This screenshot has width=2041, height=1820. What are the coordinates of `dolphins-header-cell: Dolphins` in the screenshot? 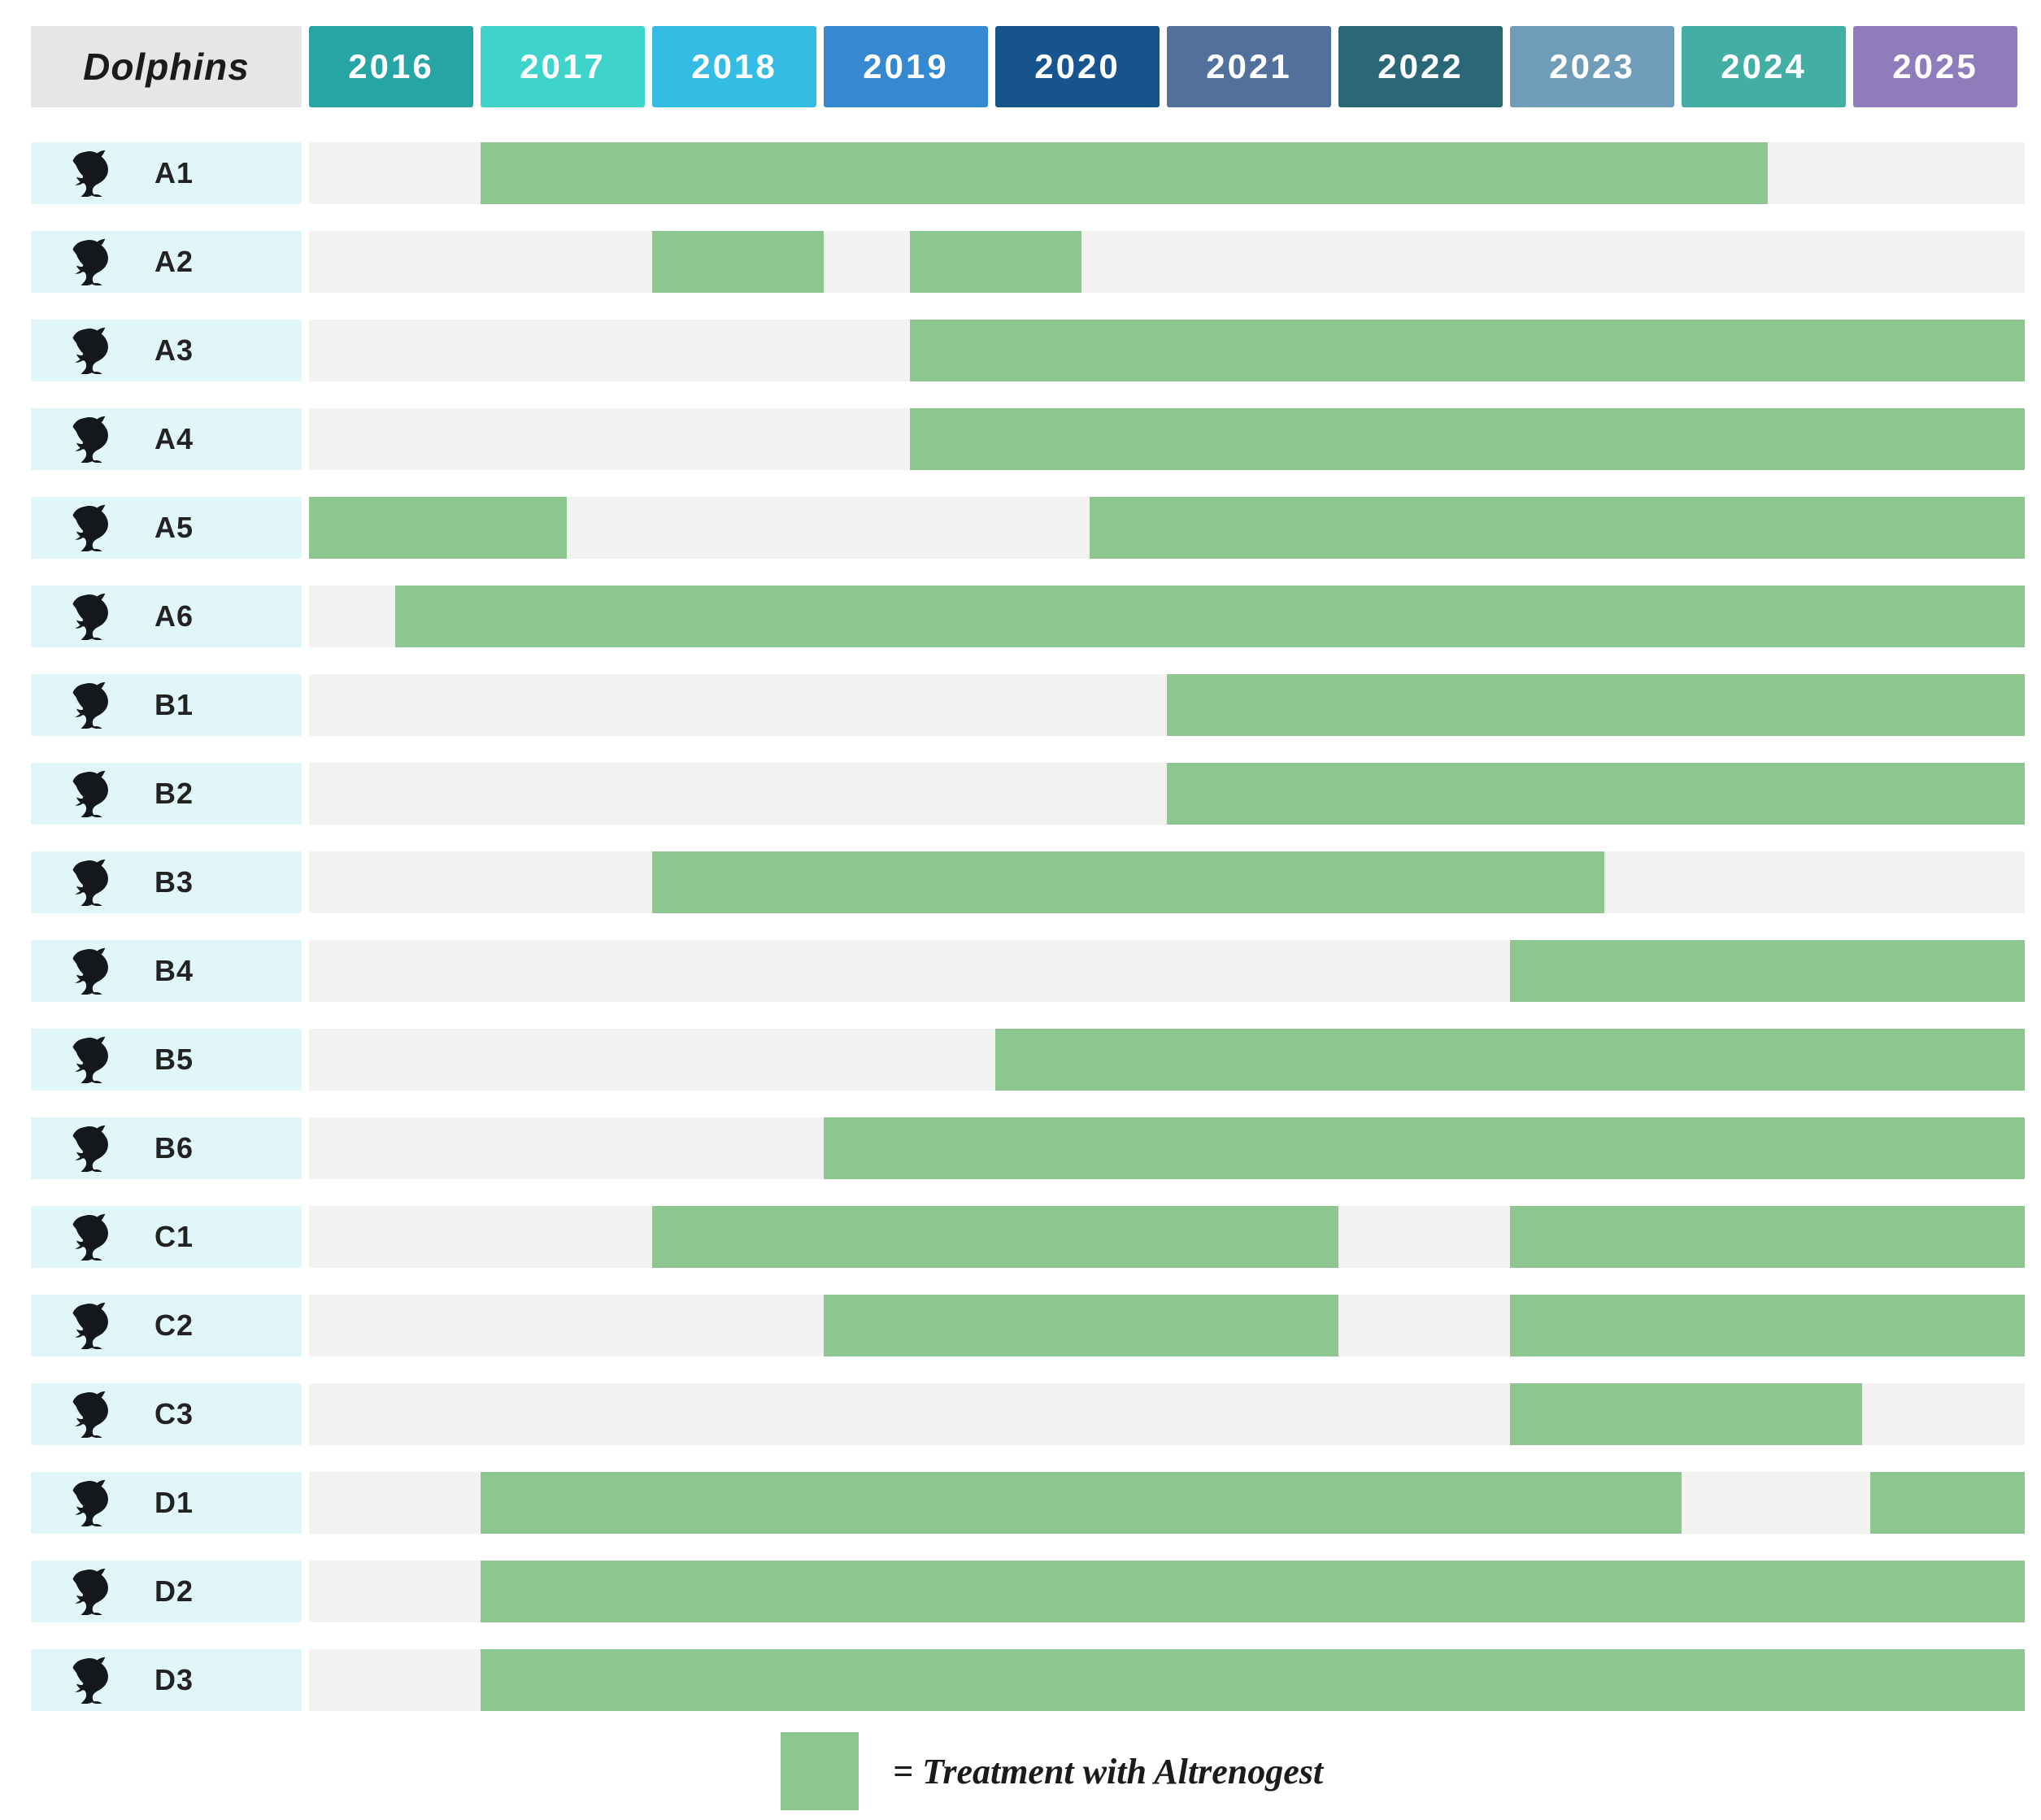 It's located at (166, 66).